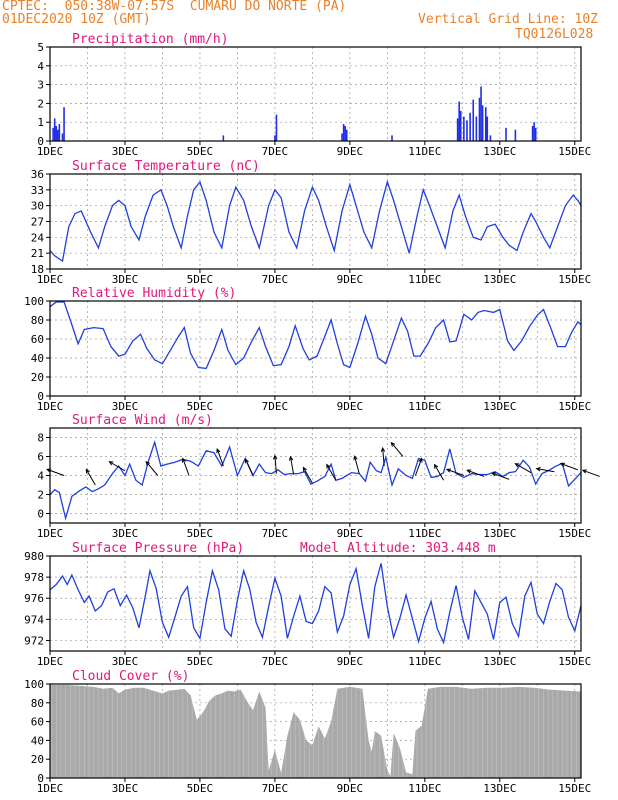 Image resolution: width=618 pixels, height=800 pixels. Describe the element at coordinates (315, 604) in the screenshot. I see `pressure-series-line` at that location.